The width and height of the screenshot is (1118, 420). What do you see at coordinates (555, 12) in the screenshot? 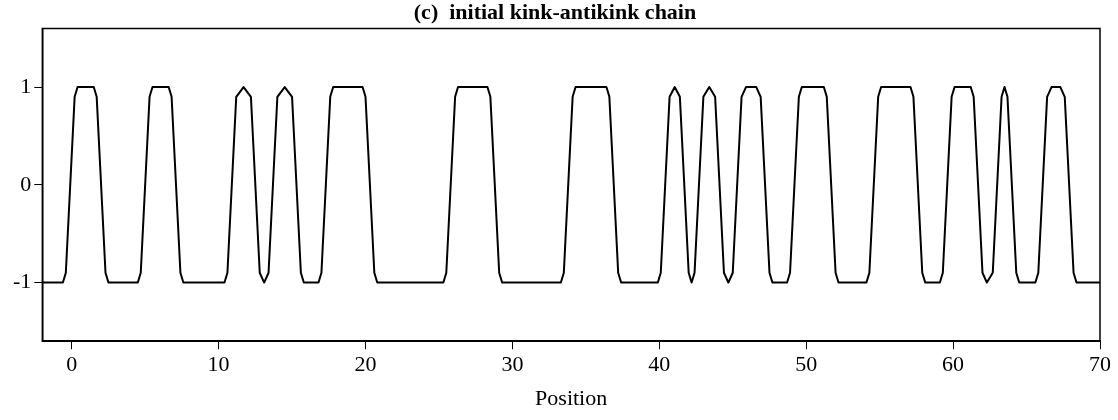
I see `chart-title: (c) initial kink-antikink chain` at bounding box center [555, 12].